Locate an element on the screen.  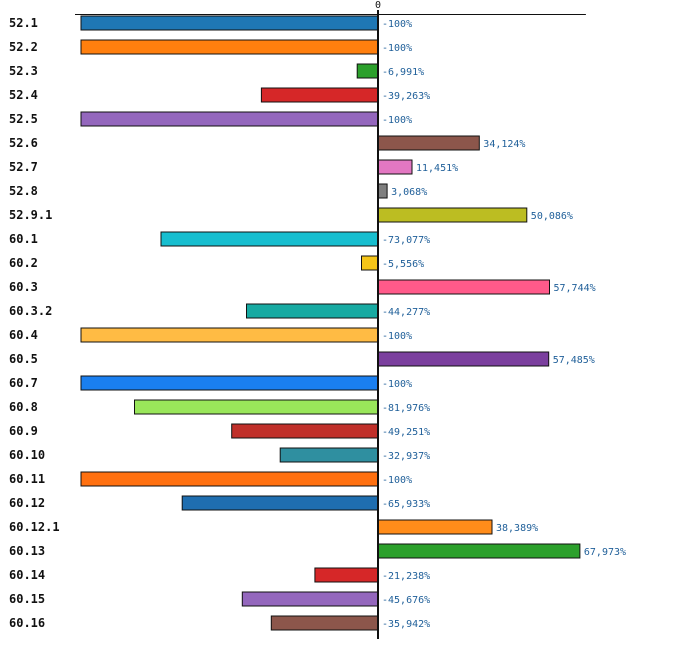
bar-60.2 is located at coordinates (370, 263).